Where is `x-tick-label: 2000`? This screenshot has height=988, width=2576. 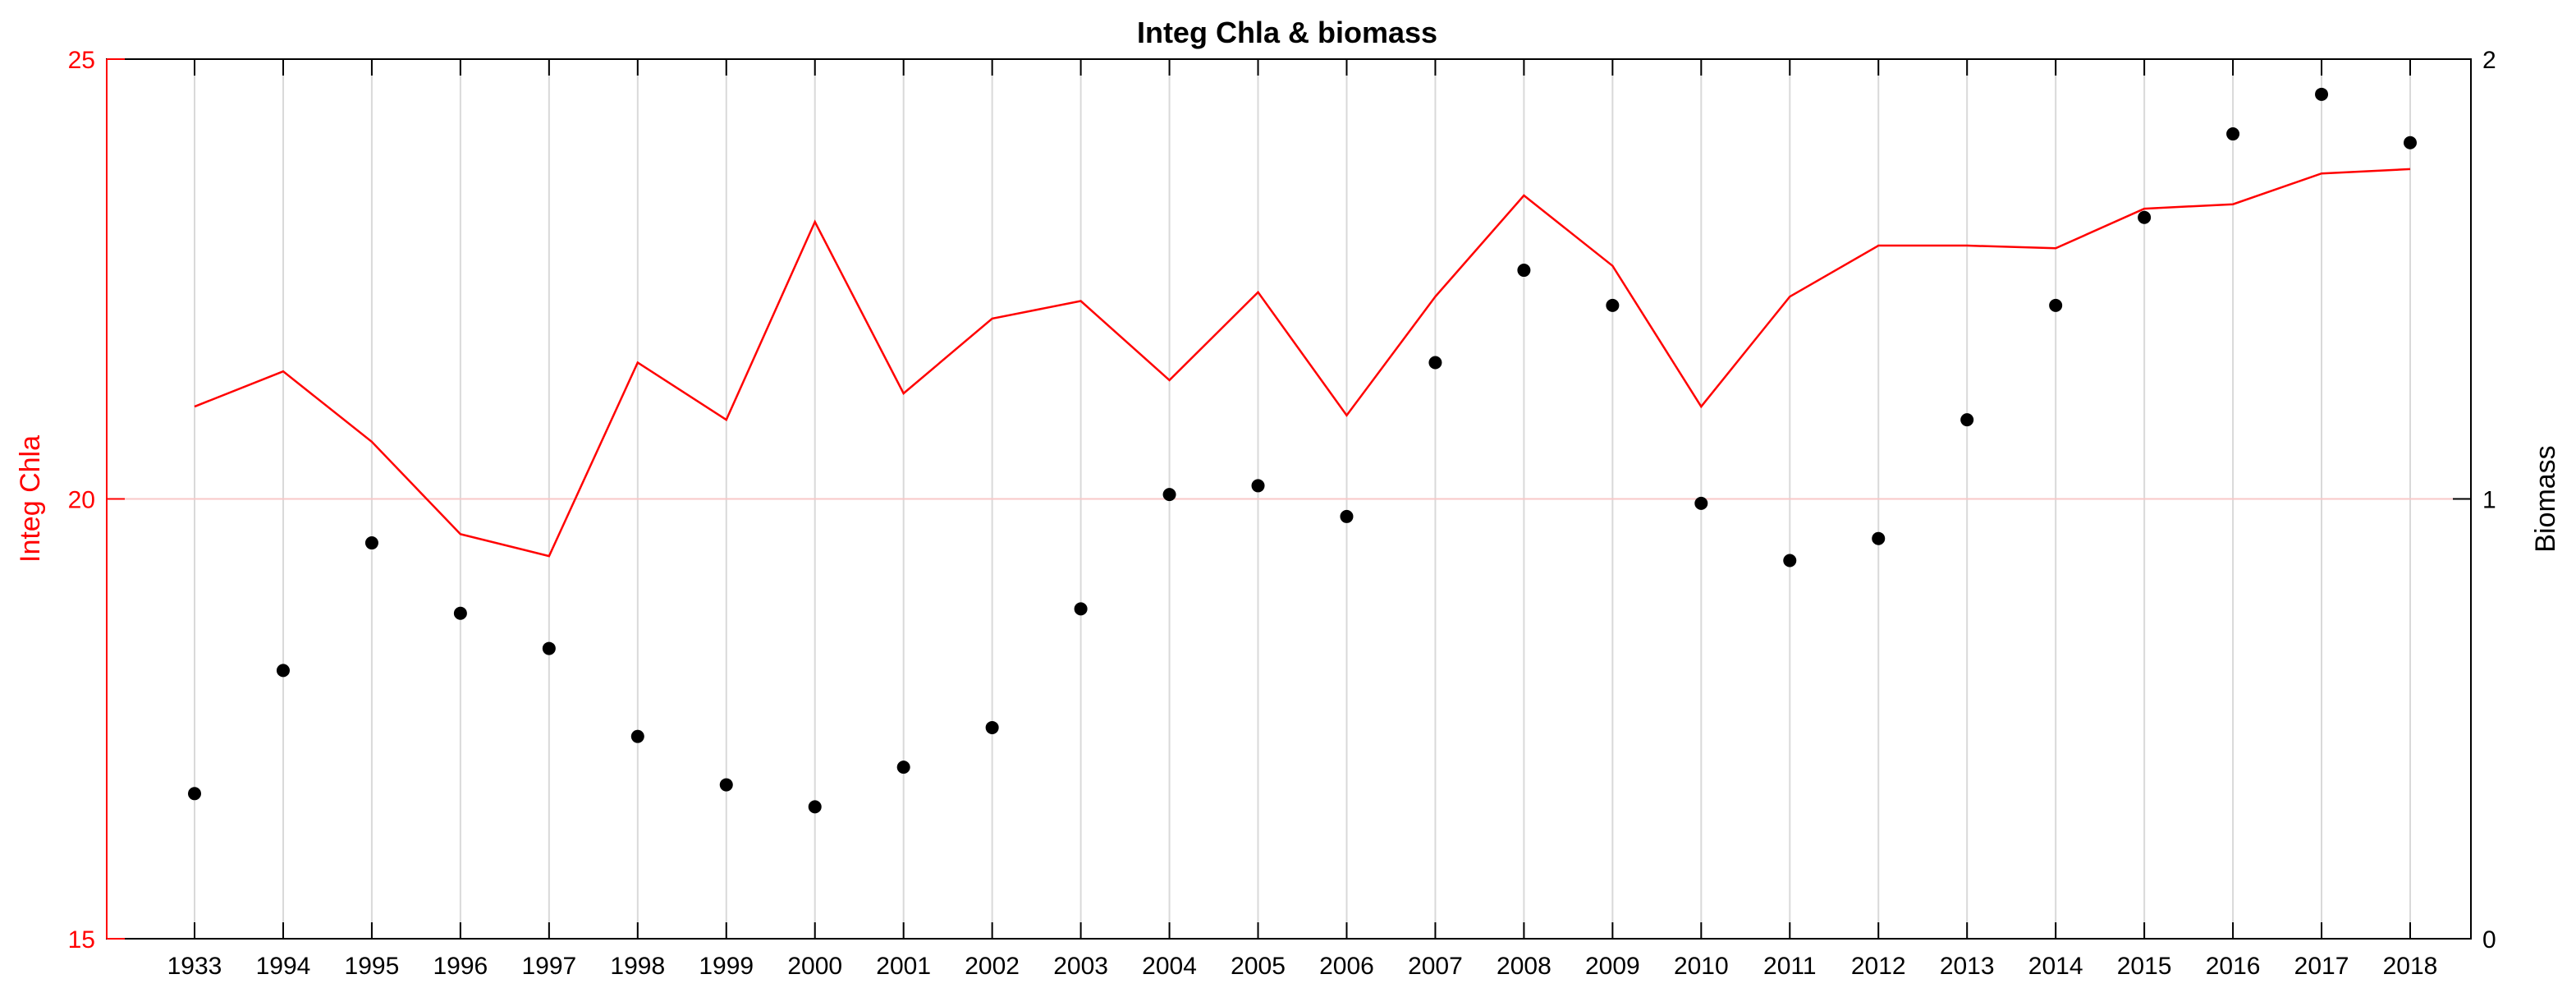
x-tick-label: 2000 is located at coordinates (815, 966).